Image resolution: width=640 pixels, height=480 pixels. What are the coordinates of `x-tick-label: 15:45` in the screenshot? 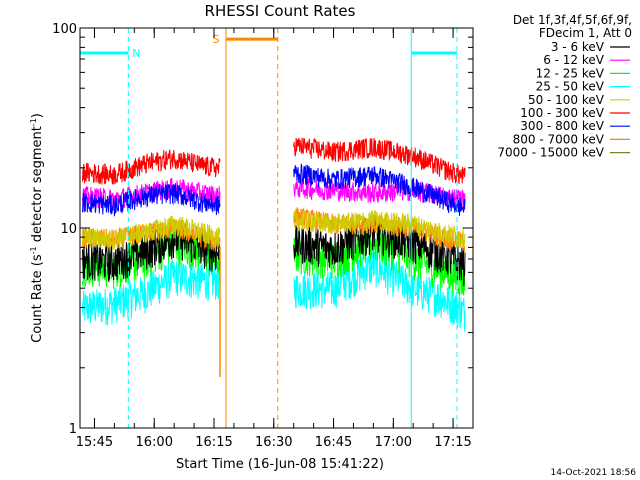 It's located at (94, 442).